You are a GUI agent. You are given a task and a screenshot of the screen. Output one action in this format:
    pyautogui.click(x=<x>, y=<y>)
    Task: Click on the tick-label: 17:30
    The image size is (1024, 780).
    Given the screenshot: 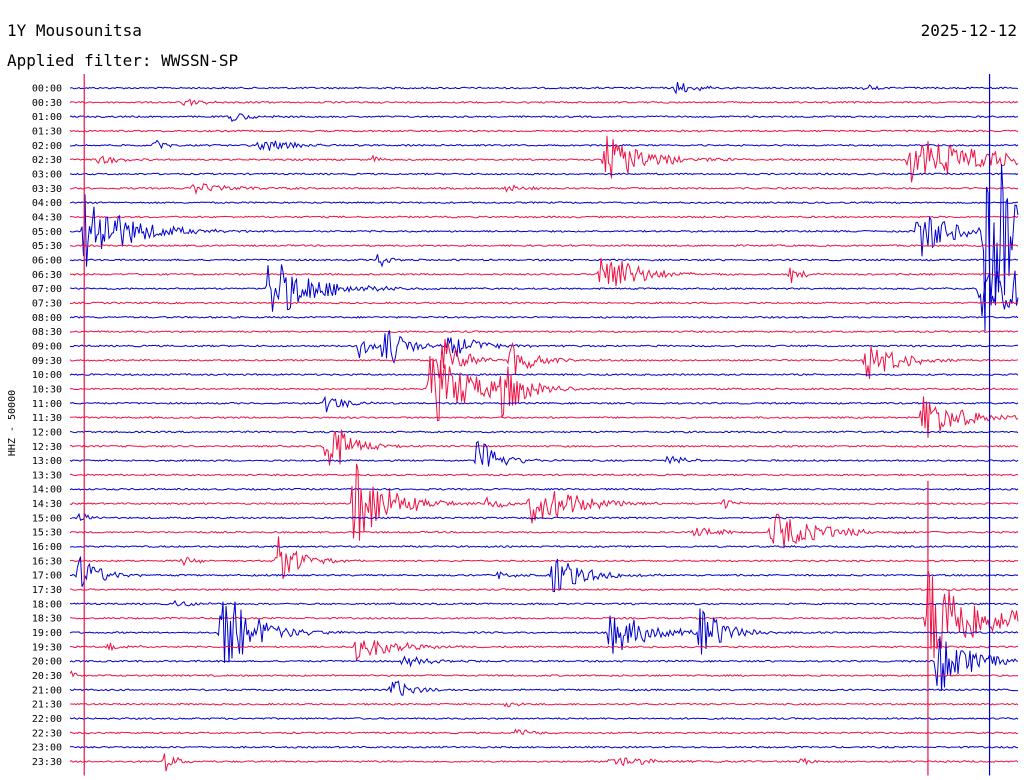 What is the action you would take?
    pyautogui.click(x=47, y=590)
    